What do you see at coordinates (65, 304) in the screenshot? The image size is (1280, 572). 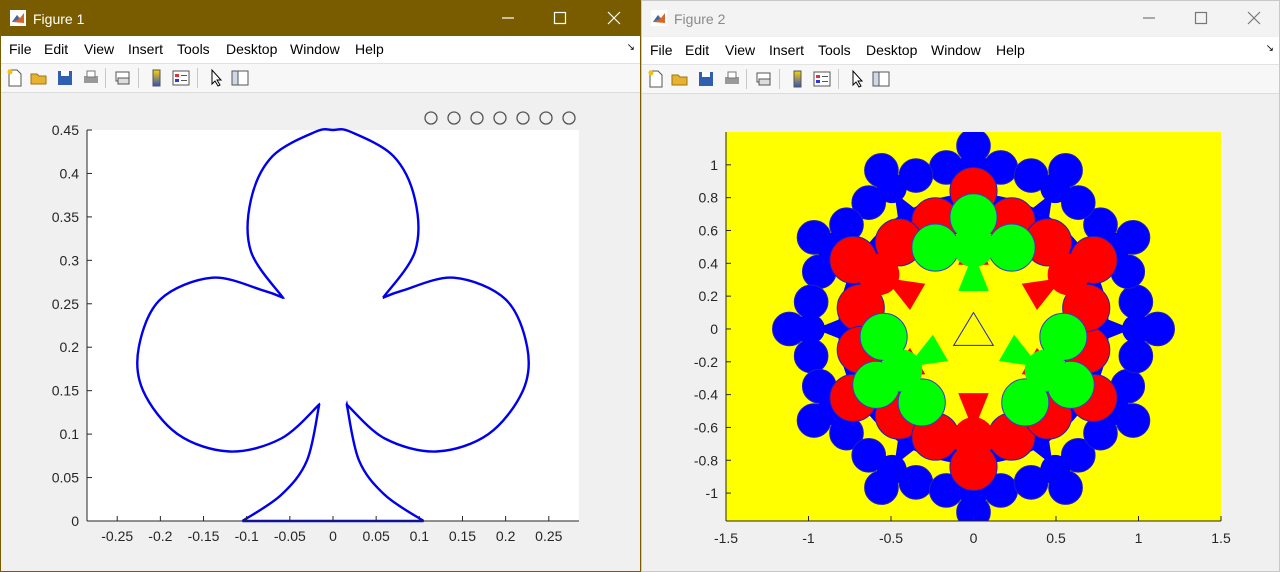 I see `y-tick-label: 0.25` at bounding box center [65, 304].